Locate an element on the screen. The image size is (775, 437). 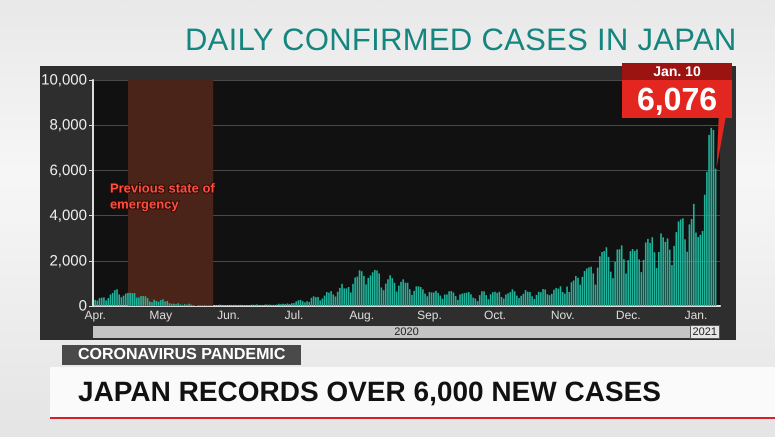
x-tick-label: Nov. is located at coordinates (562, 315).